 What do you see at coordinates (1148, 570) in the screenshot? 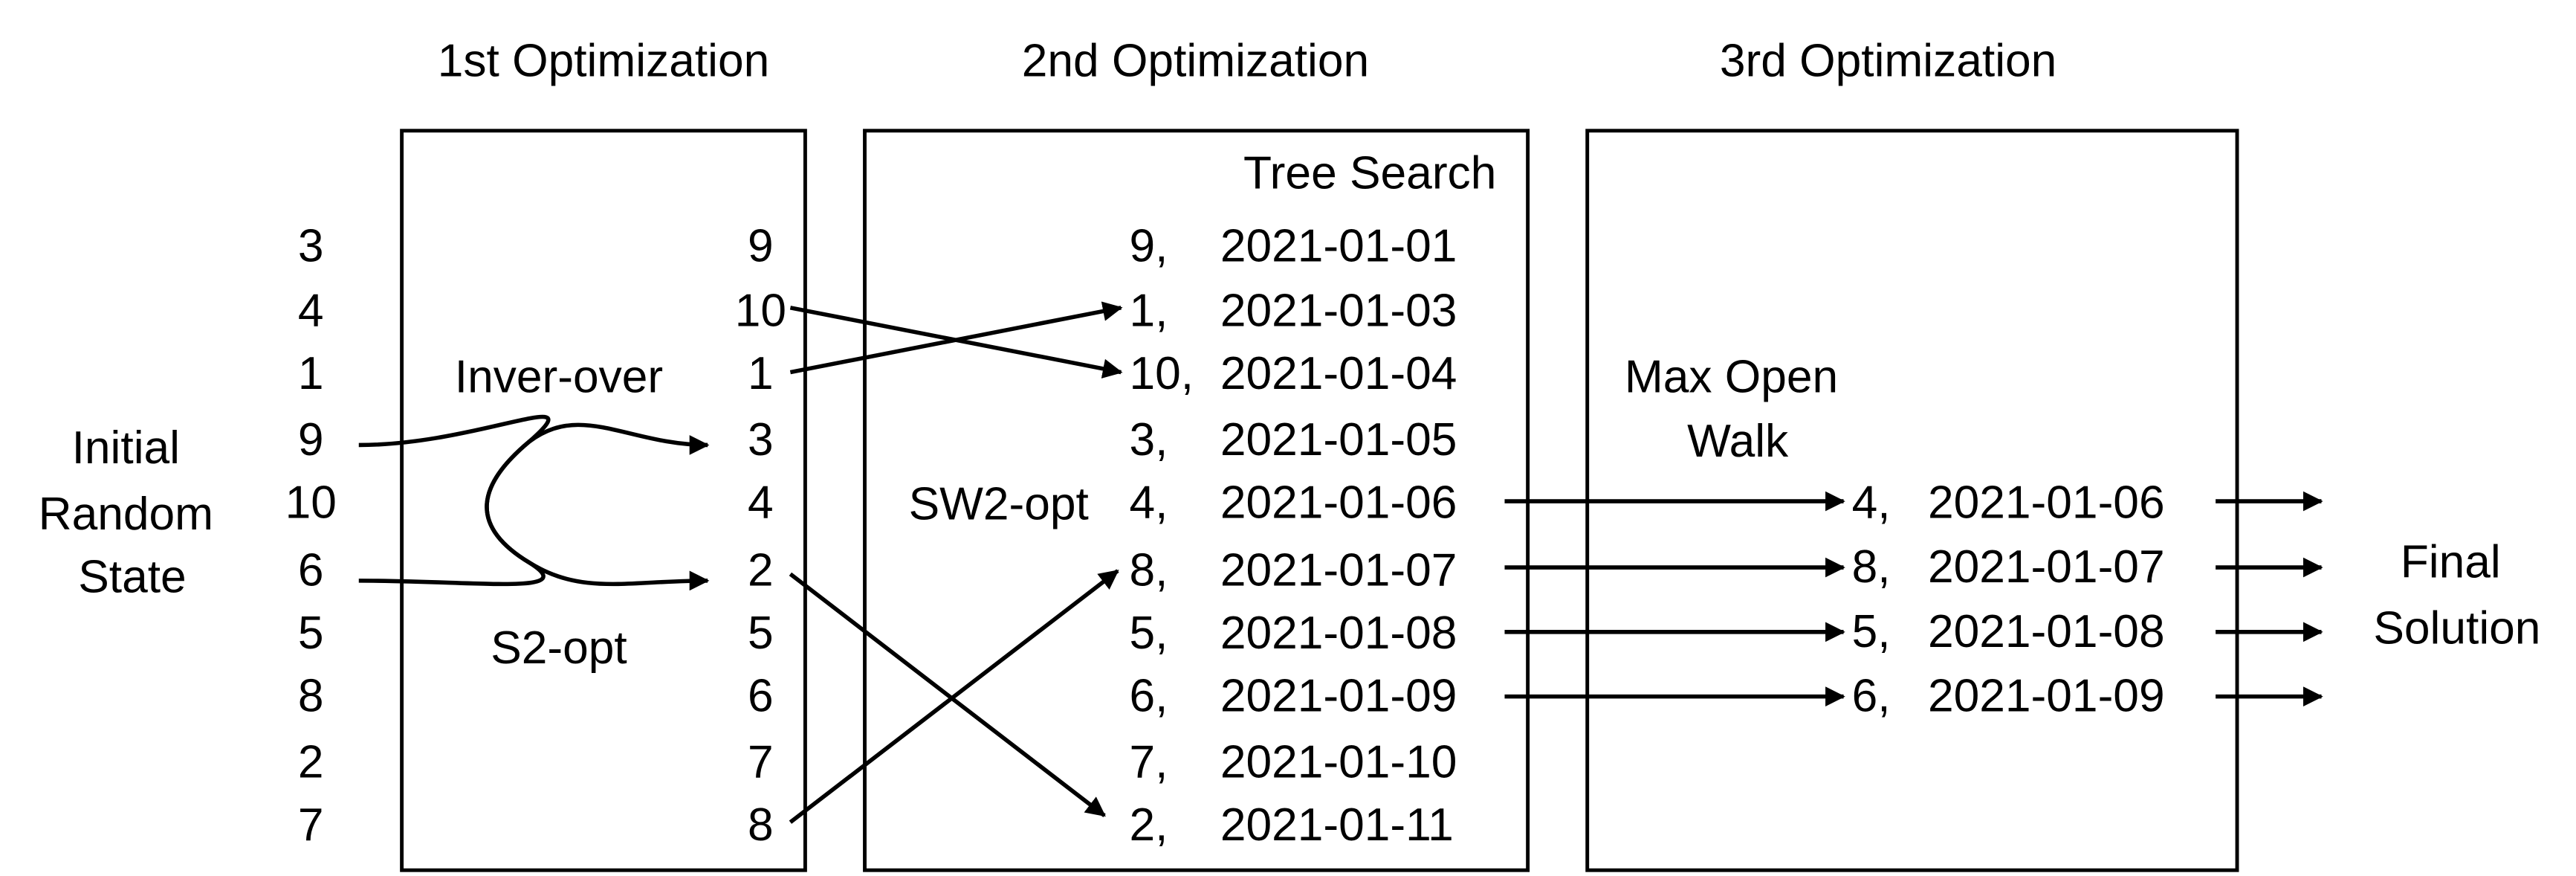
I see `stage2-id: 8,` at bounding box center [1148, 570].